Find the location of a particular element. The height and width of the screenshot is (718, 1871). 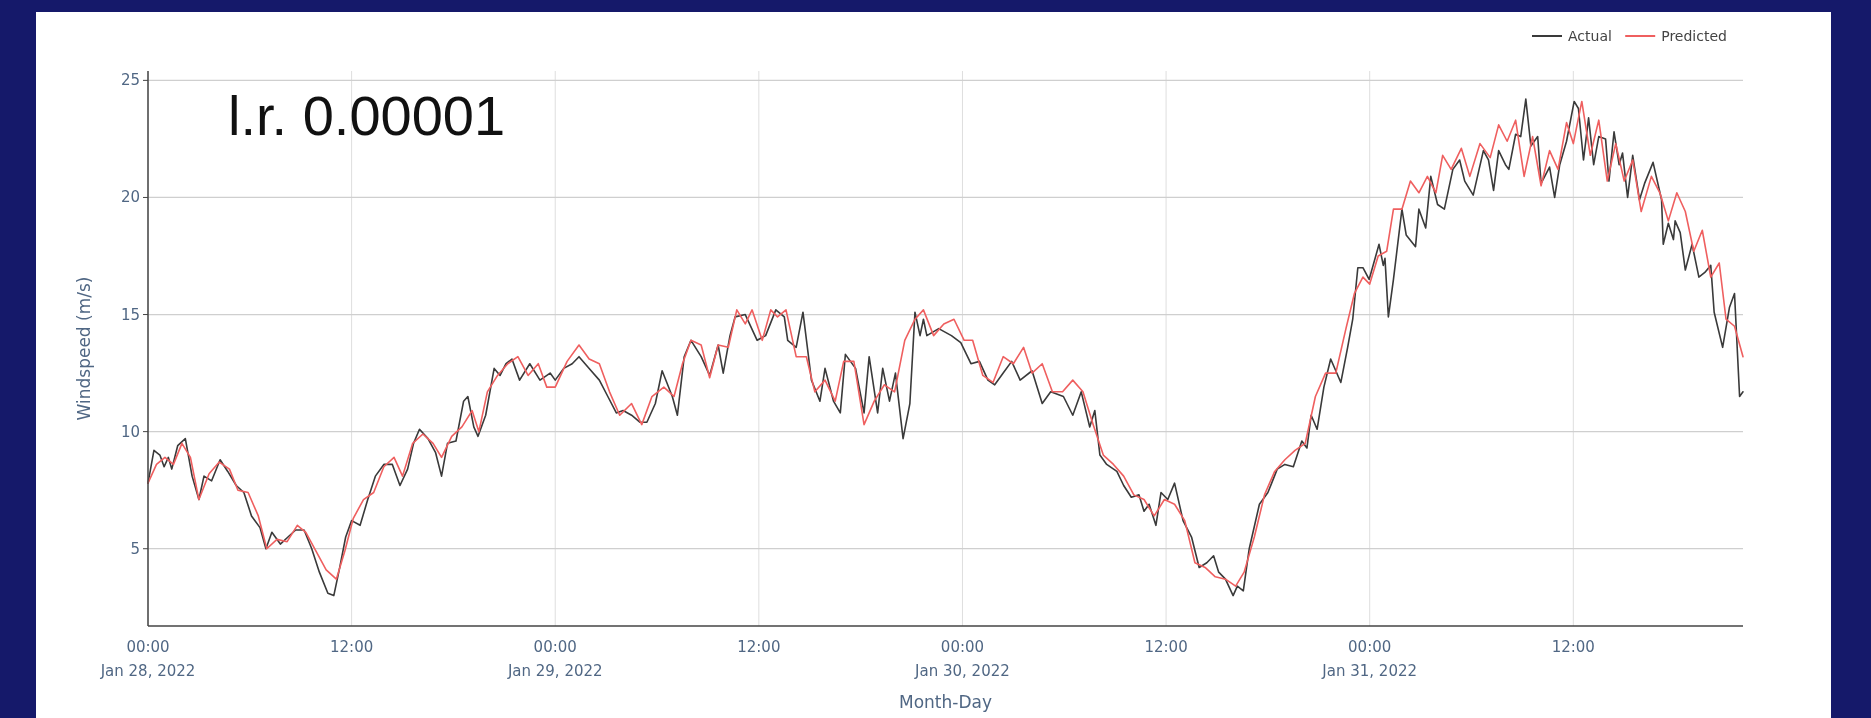

y-tick-label: 15 is located at coordinates (130, 314).